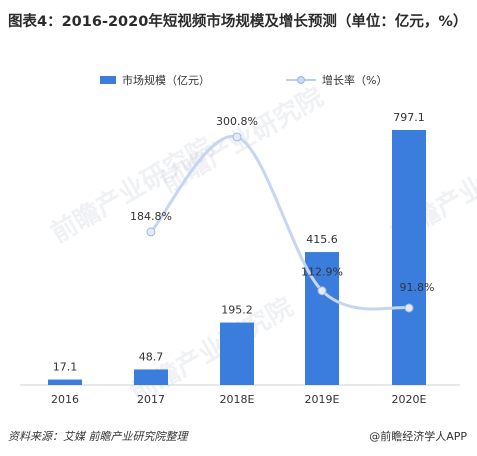 This screenshot has height=456, width=477. Describe the element at coordinates (409, 117) in the screenshot. I see `bar-value-label: 797.1` at that location.